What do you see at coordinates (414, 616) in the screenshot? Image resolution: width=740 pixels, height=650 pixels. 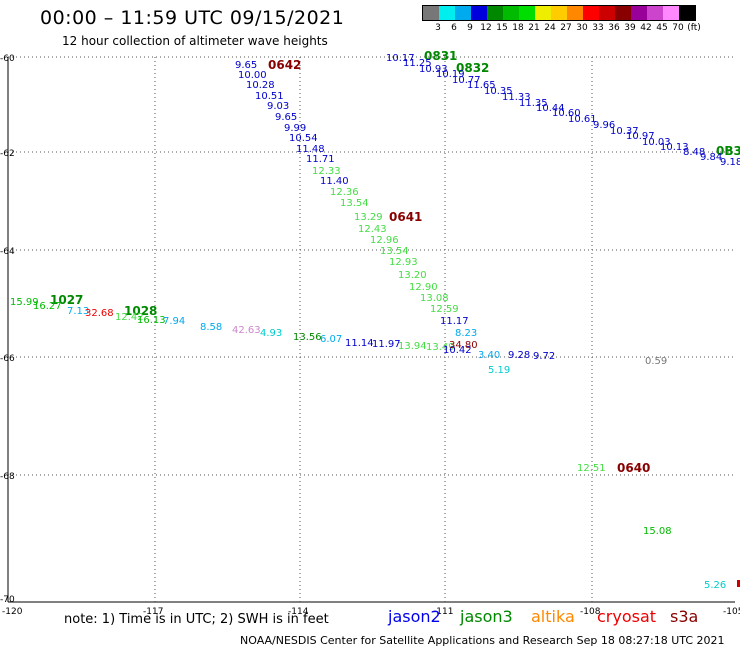 I see `satellite-legend-item: jason2` at bounding box center [414, 616].